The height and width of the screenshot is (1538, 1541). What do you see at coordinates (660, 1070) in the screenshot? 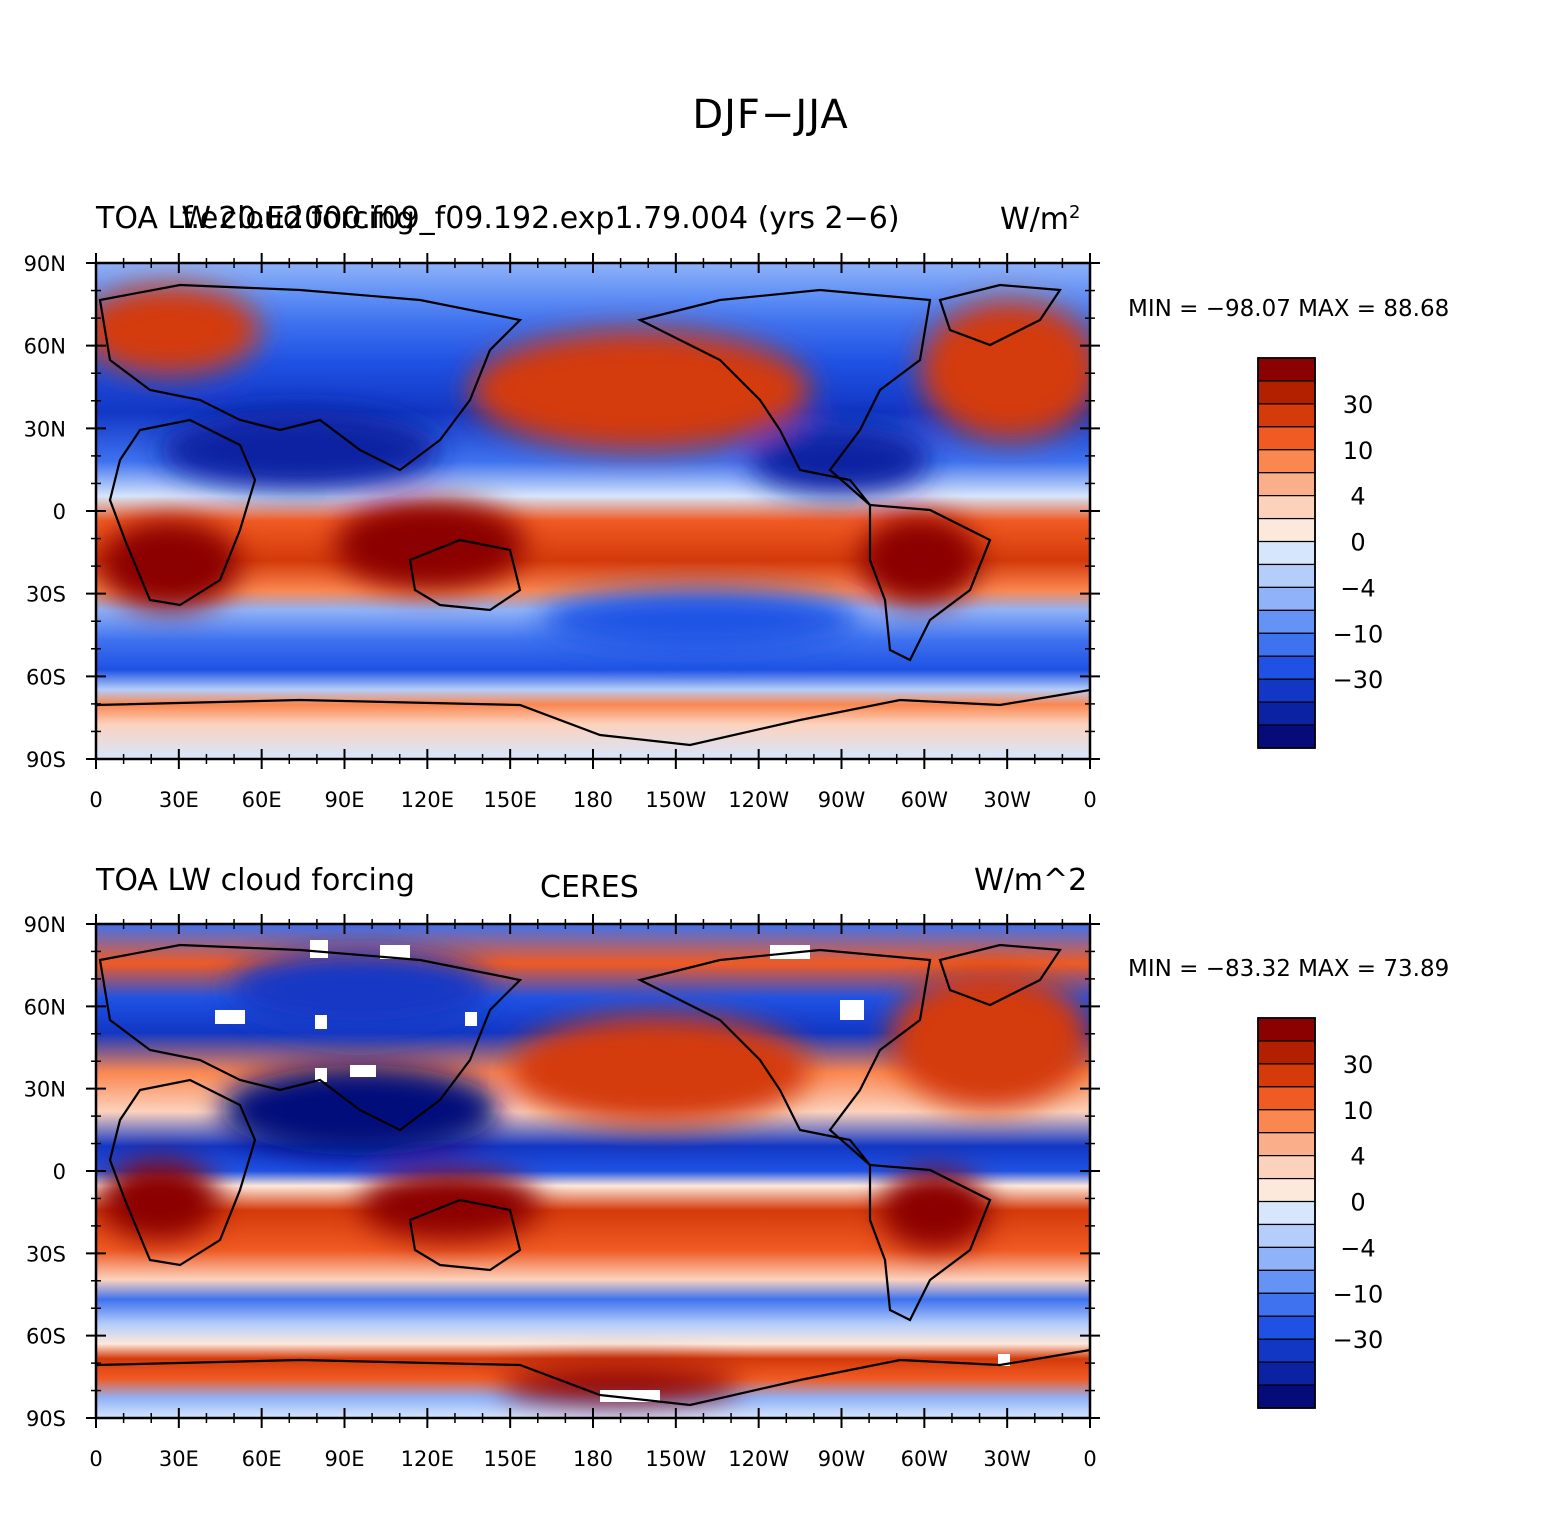
I see `map2-npacific-warm` at bounding box center [660, 1070].